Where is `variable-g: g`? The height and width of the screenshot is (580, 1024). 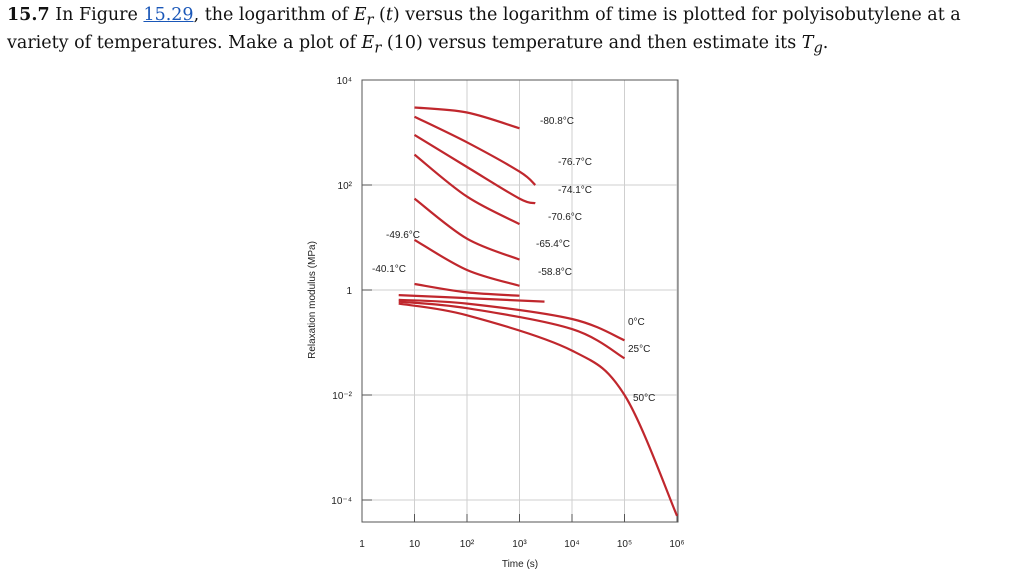 variable-g: g is located at coordinates (818, 47).